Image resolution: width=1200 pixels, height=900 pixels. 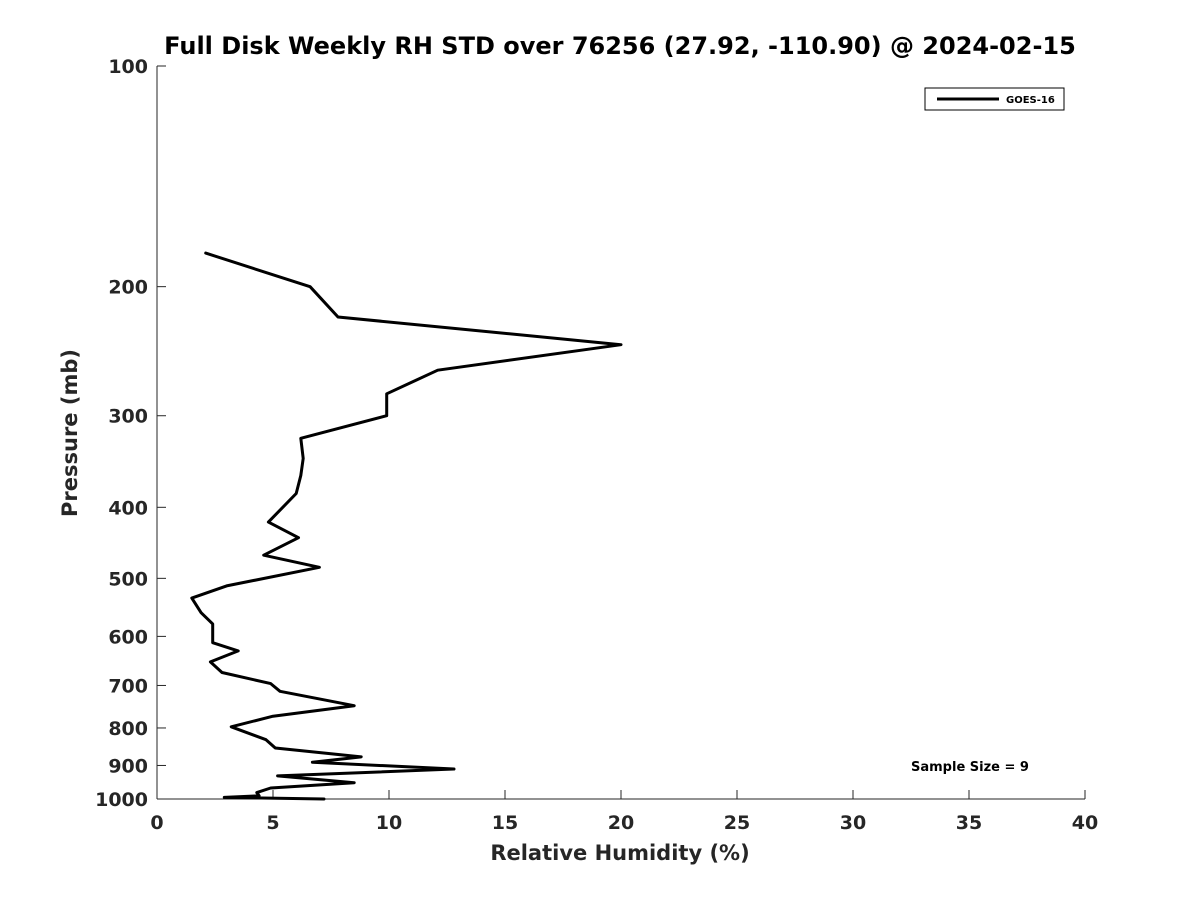 I want to click on y-tick-label: 500, so click(x=128, y=579).